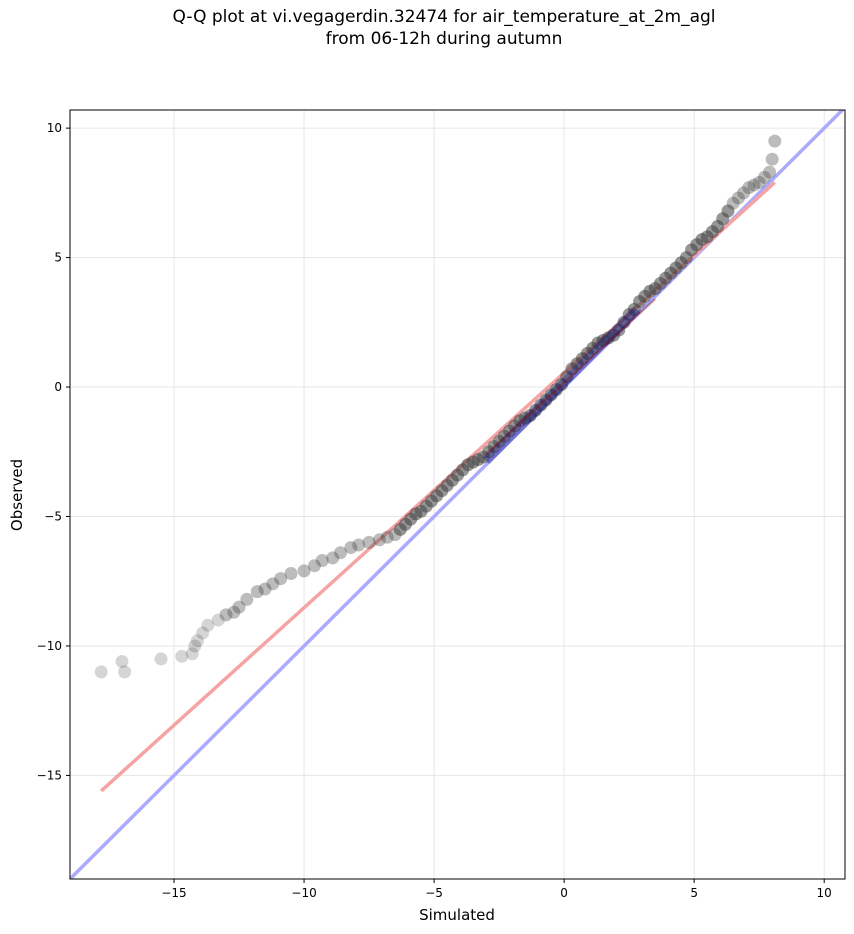 The width and height of the screenshot is (854, 934). I want to click on core-fit-overlay, so click(570, 377).